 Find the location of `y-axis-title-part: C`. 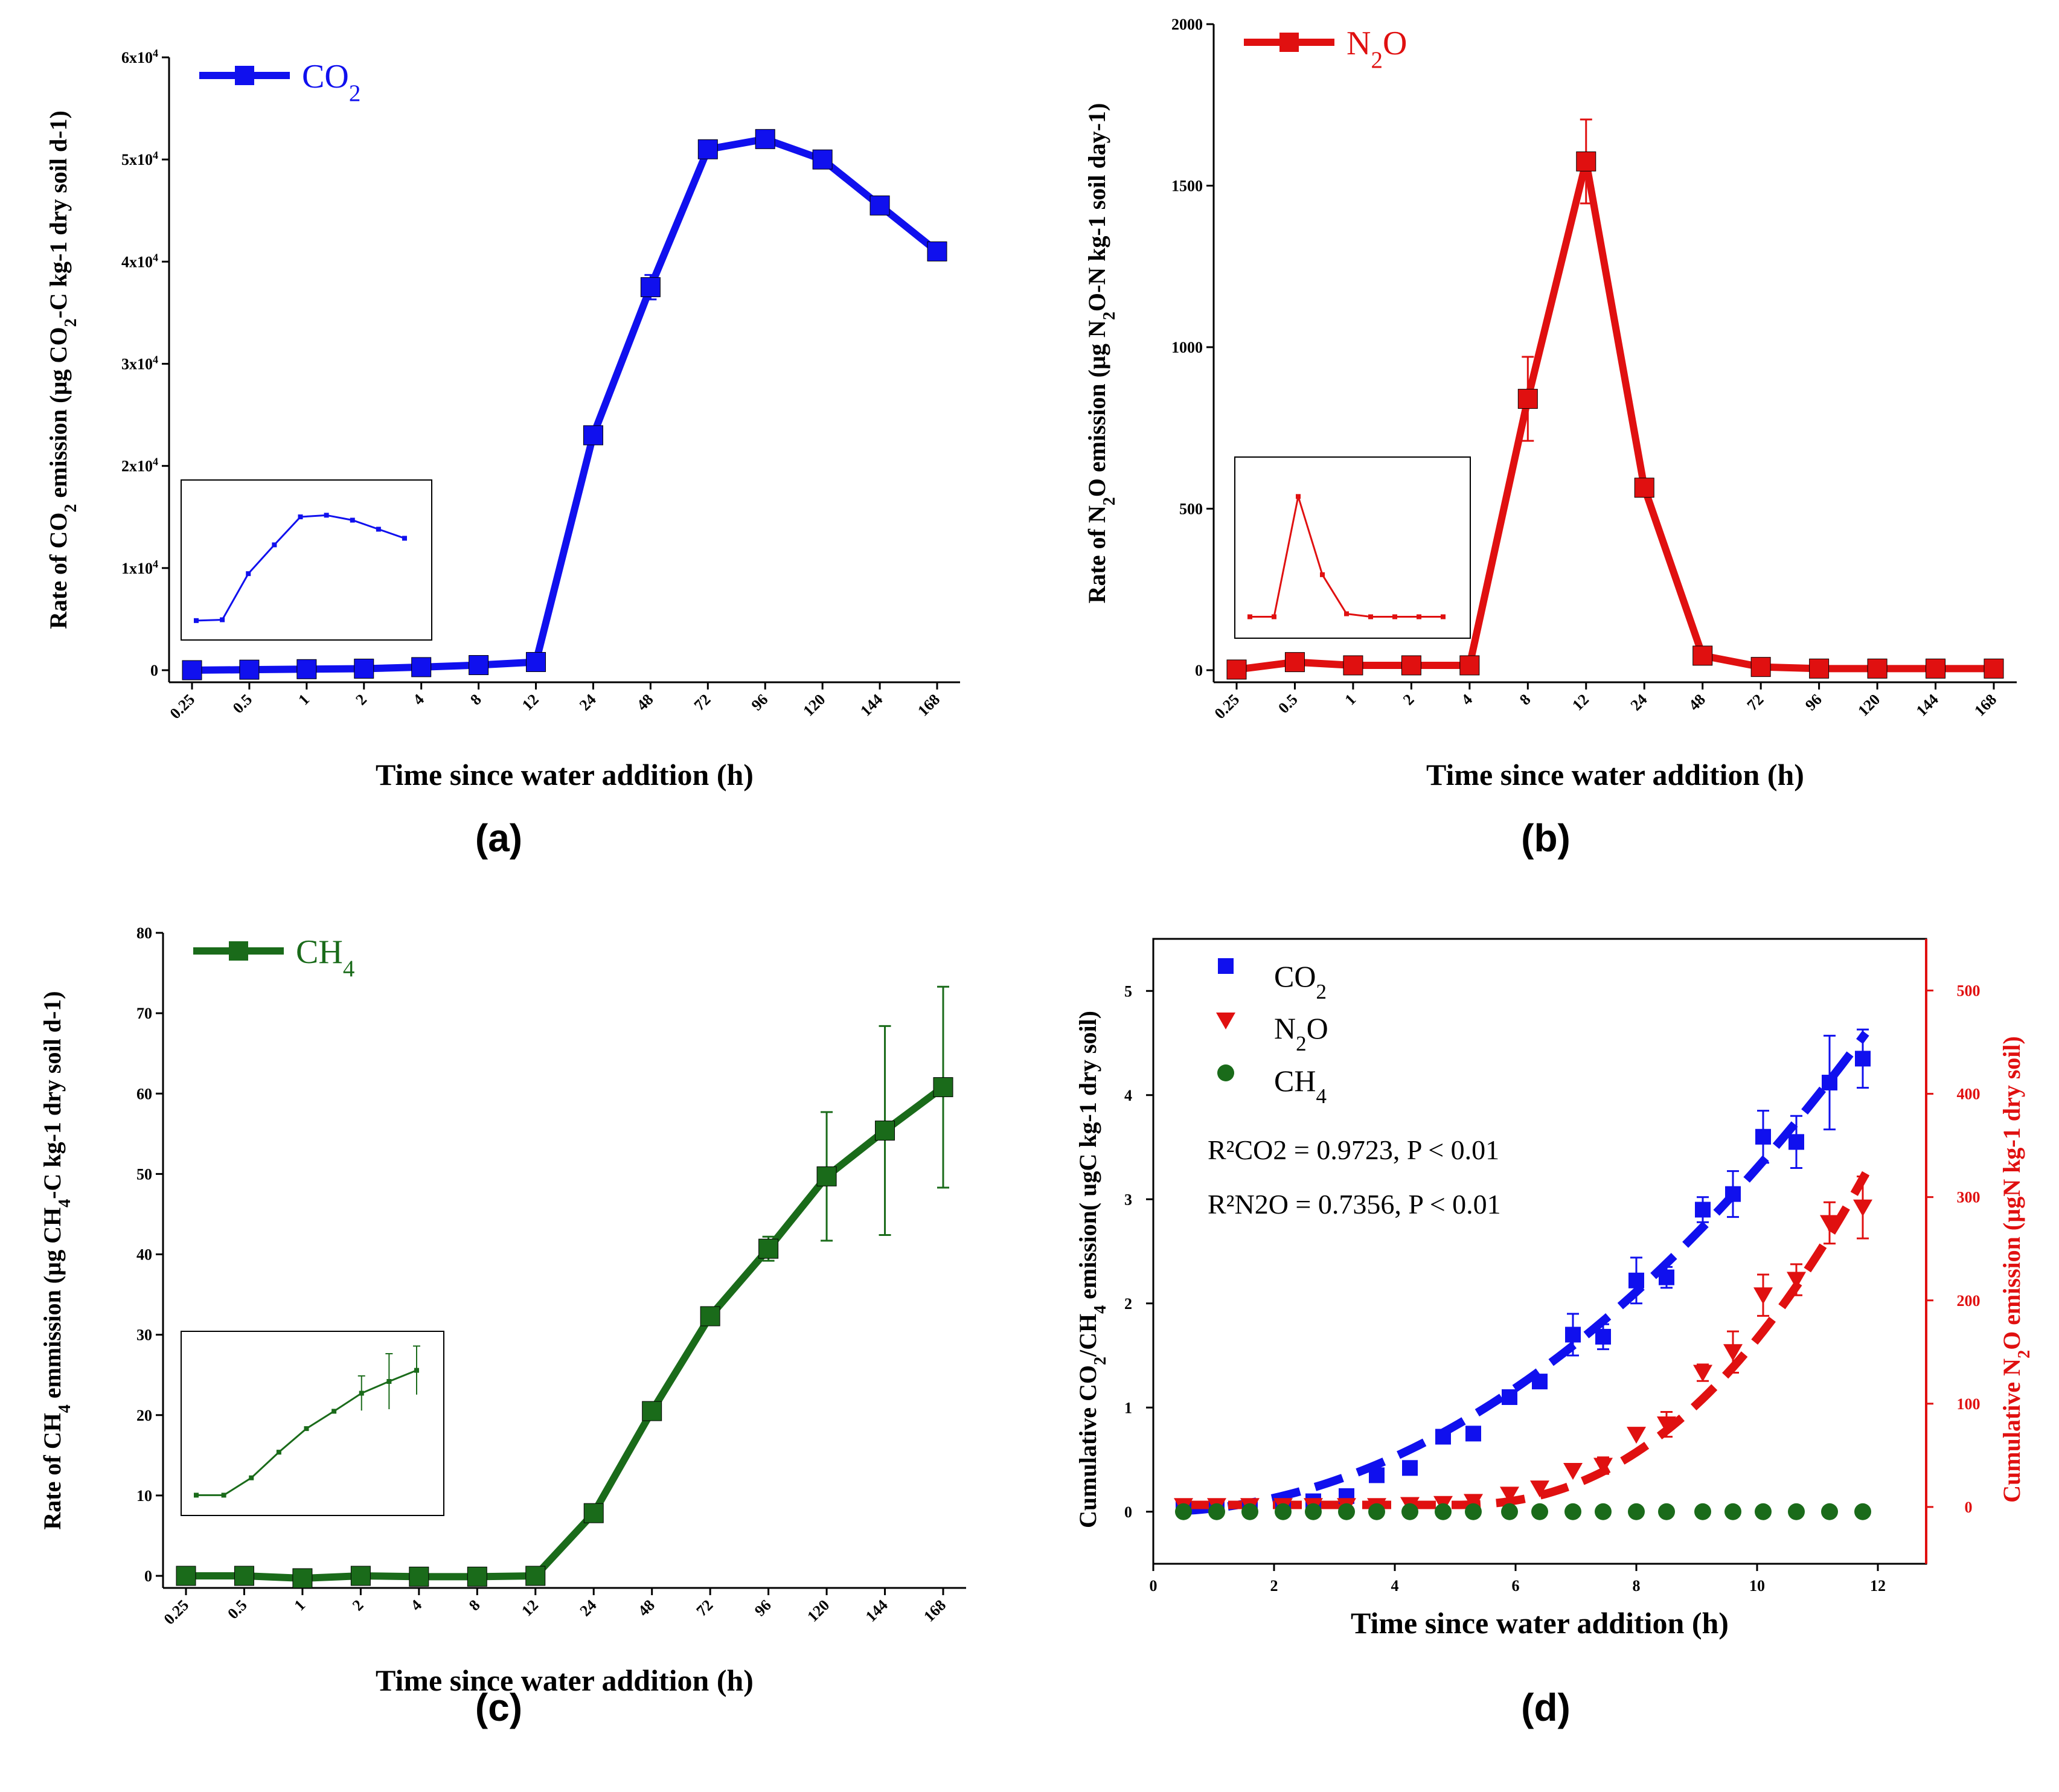

y-axis-title-part: C is located at coordinates (52, 1440).